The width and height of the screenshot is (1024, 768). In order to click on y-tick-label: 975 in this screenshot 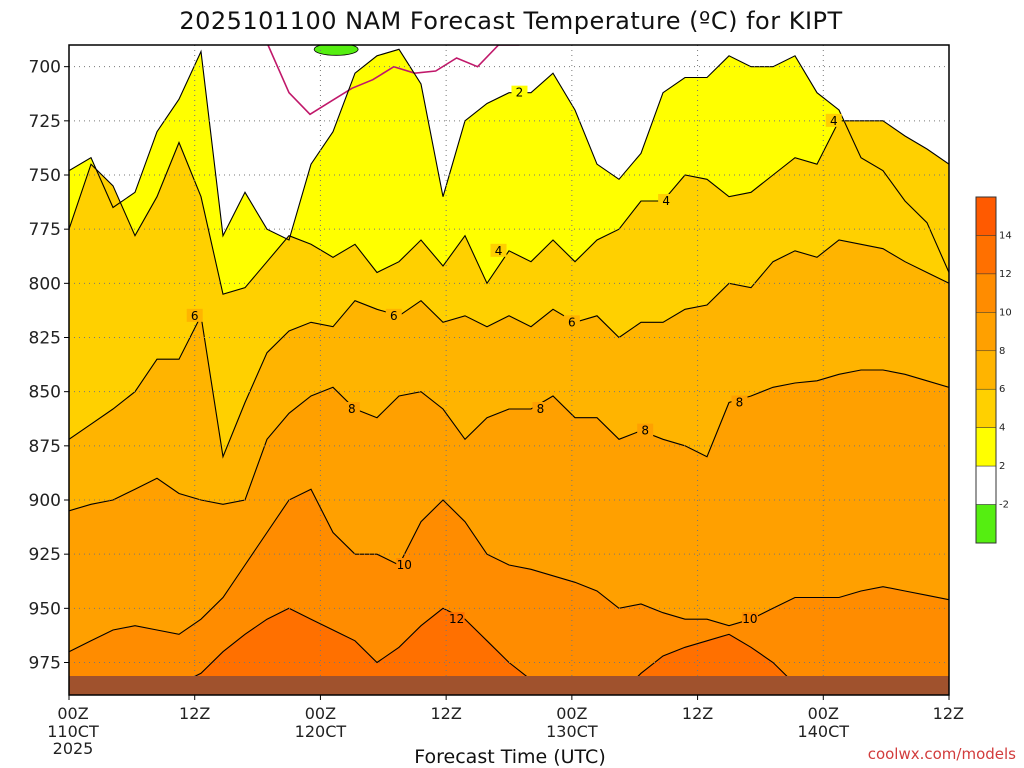, I will do `click(45, 664)`.